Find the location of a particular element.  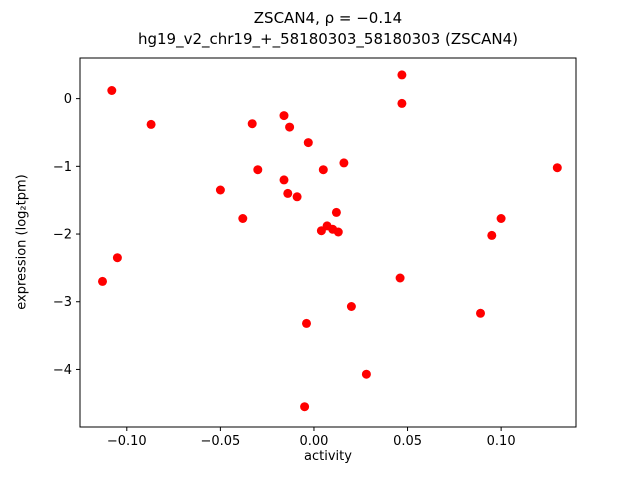

x-axis-tick-label: −0.05 is located at coordinates (220, 441).